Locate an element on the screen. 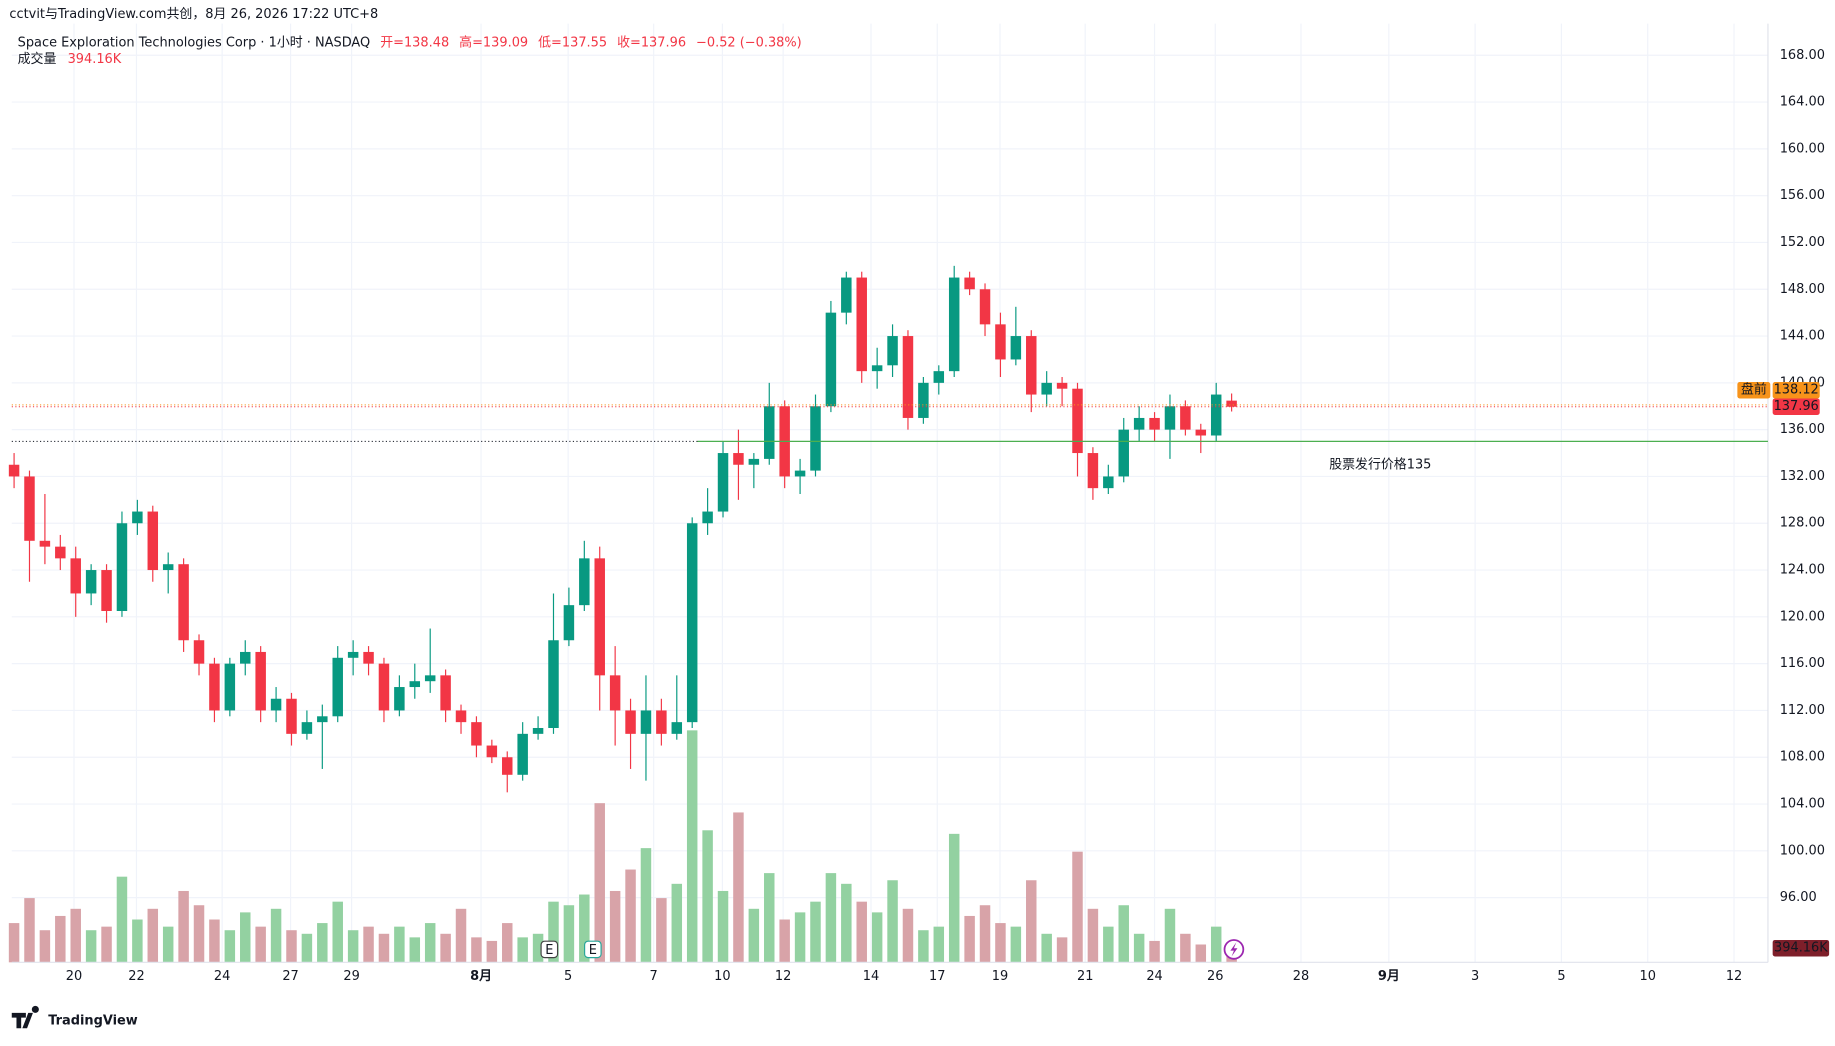 The image size is (1835, 1046). ohlc: 高=139.09 is located at coordinates (493, 42).